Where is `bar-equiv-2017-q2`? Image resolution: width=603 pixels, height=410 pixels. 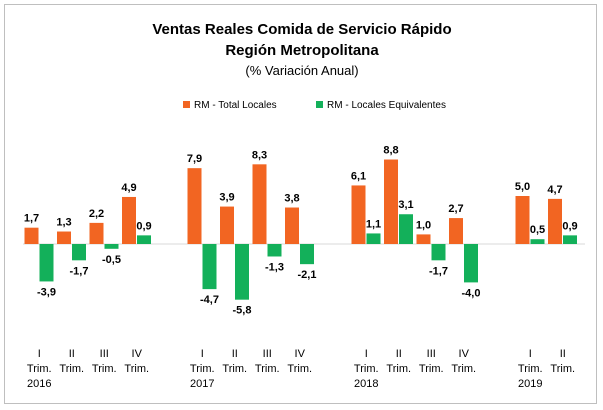
bar-equiv-2017-q2 is located at coordinates (242, 272).